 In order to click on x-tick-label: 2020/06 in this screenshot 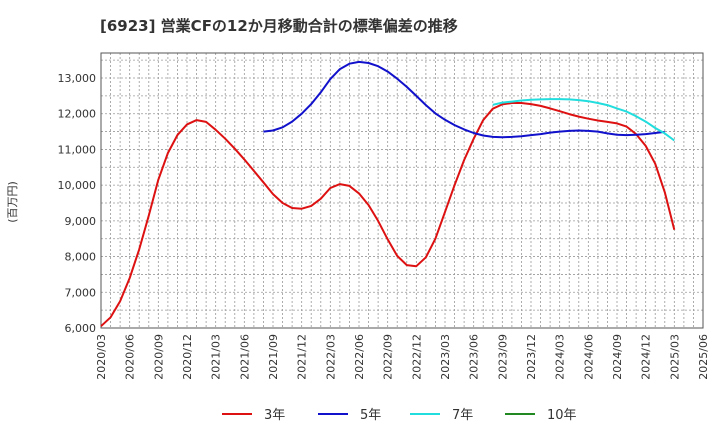, I will do `click(130, 357)`.